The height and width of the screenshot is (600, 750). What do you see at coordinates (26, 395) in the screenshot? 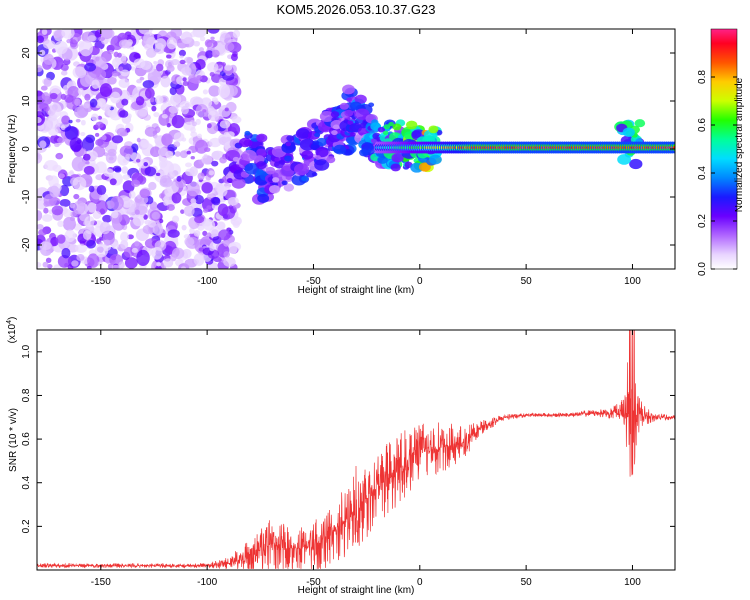
I see `y-tick-label: 0.8` at bounding box center [26, 395].